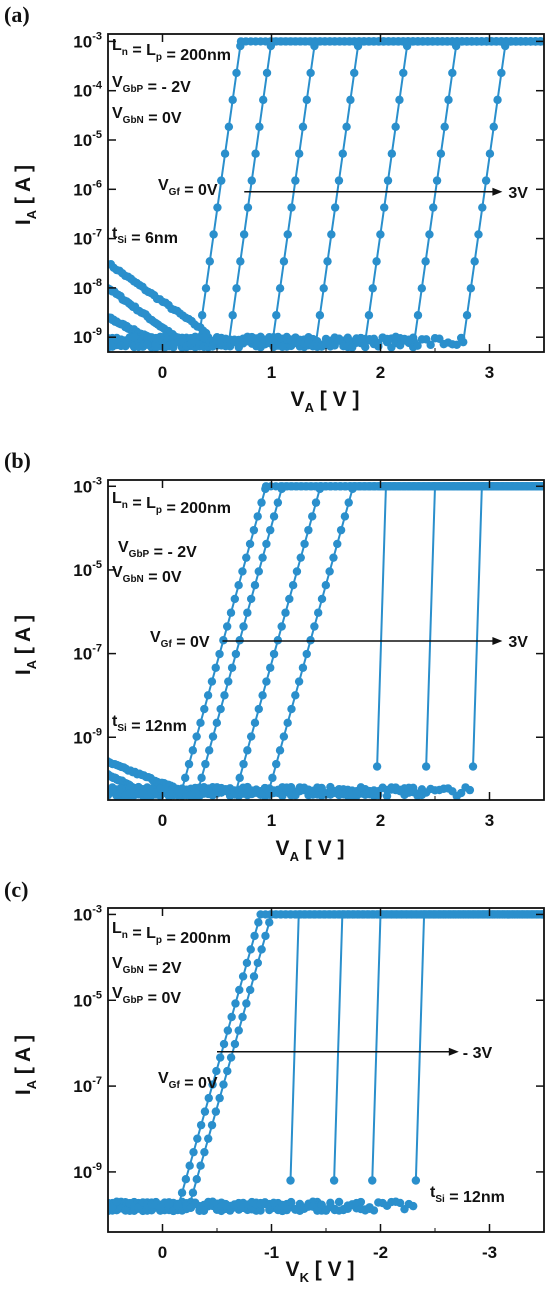 Image resolution: width=550 pixels, height=1295 pixels. Describe the element at coordinates (157, 550) in the screenshot. I see `annotation-vgbp: VGbP = - 2V` at that location.